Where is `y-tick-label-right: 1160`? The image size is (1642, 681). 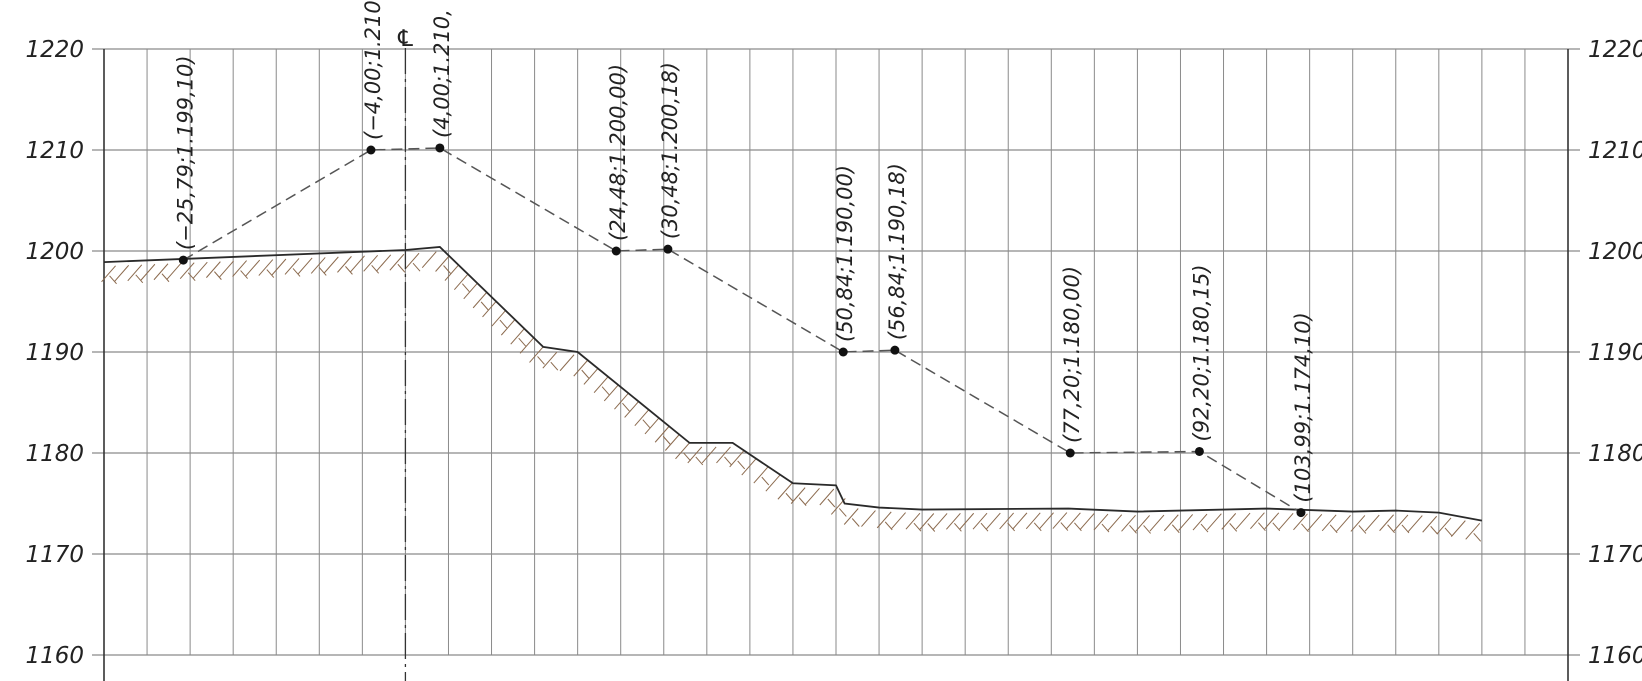
y-tick-label-right: 1160 is located at coordinates (1615, 656).